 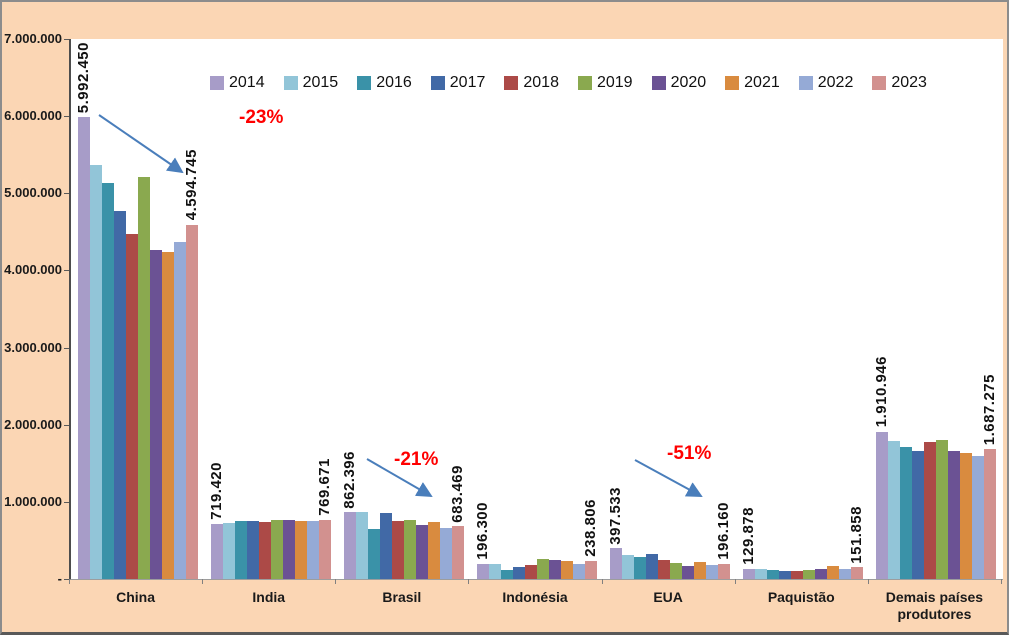 I want to click on legend-item-2022: 2022, so click(x=825, y=83).